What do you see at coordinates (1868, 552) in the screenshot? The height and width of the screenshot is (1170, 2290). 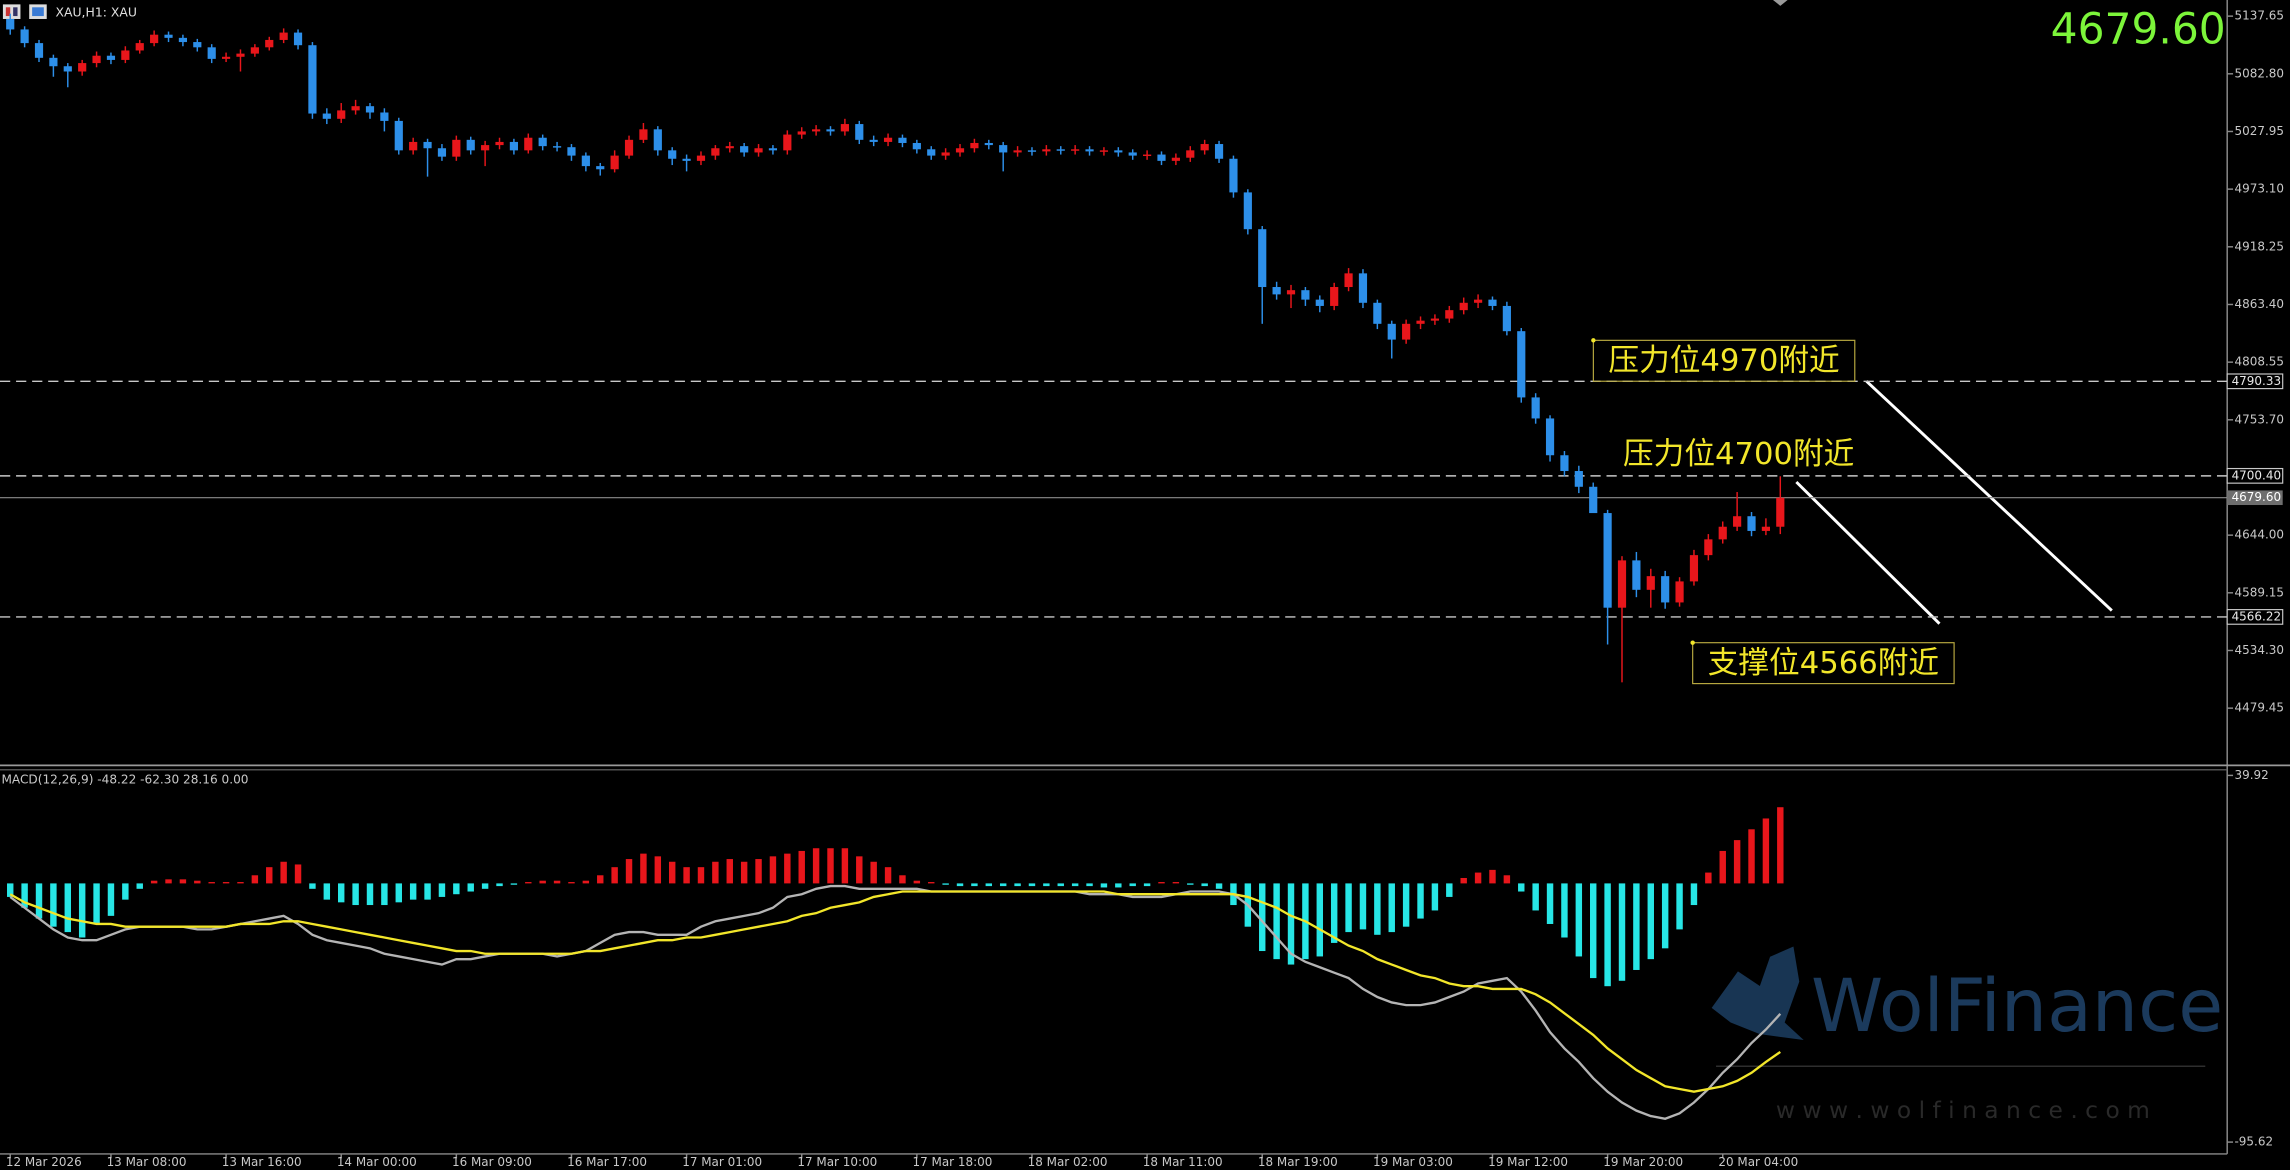 I see `trend-line` at bounding box center [1868, 552].